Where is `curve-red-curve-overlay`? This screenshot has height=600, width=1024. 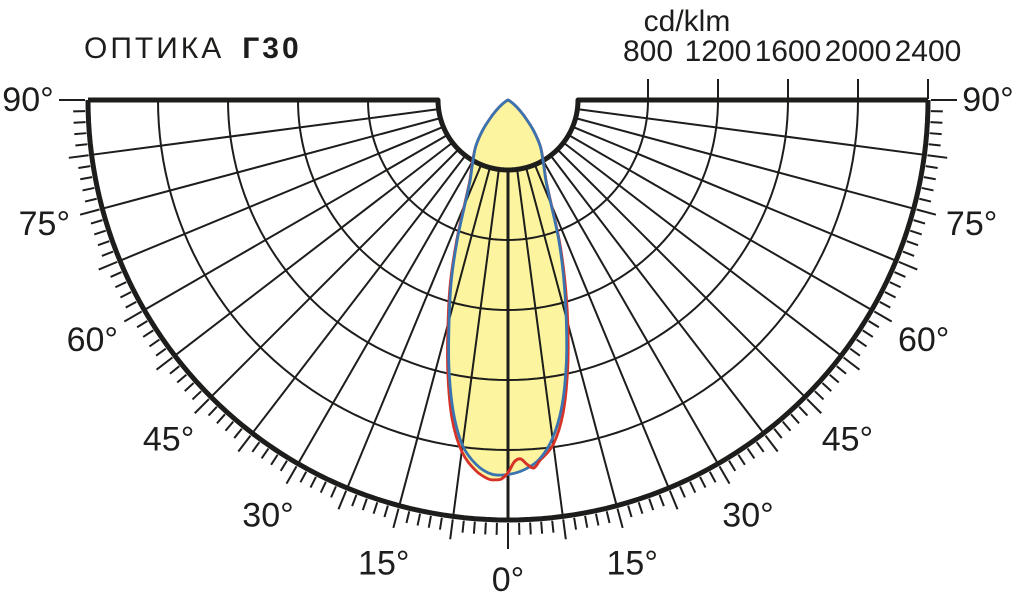
curve-red-curve-overlay is located at coordinates (520, 469).